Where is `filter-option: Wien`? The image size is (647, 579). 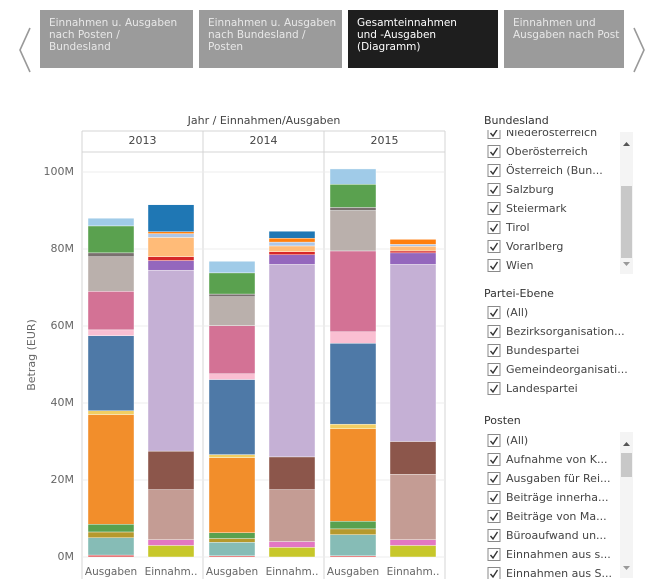
filter-option: Wien is located at coordinates (510, 265).